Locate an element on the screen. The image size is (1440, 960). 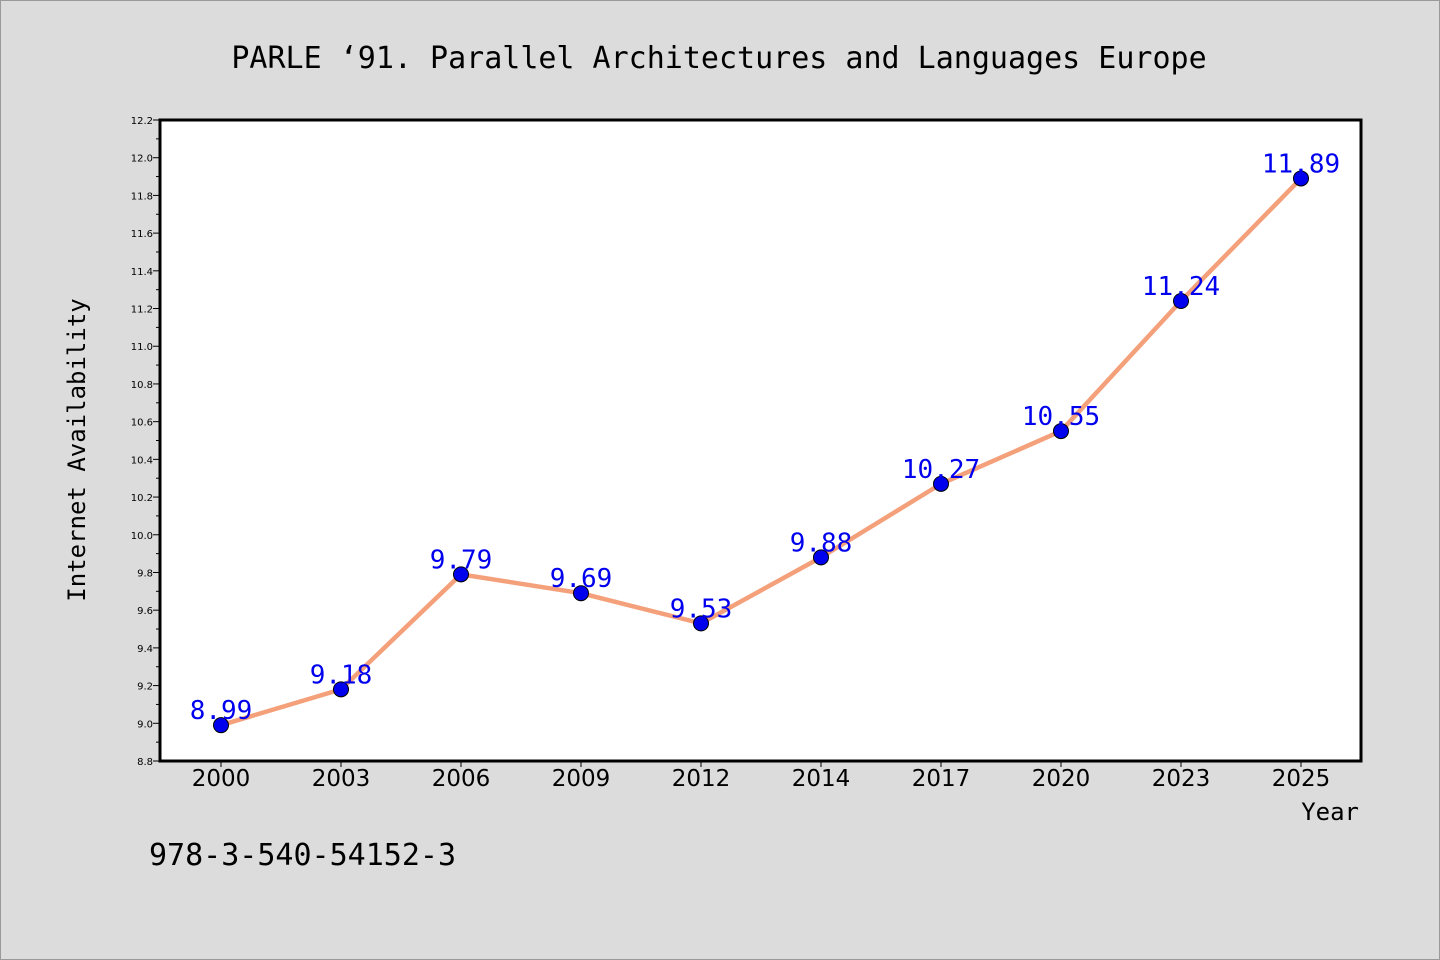
x-tick-label: 2020 is located at coordinates (1061, 779).